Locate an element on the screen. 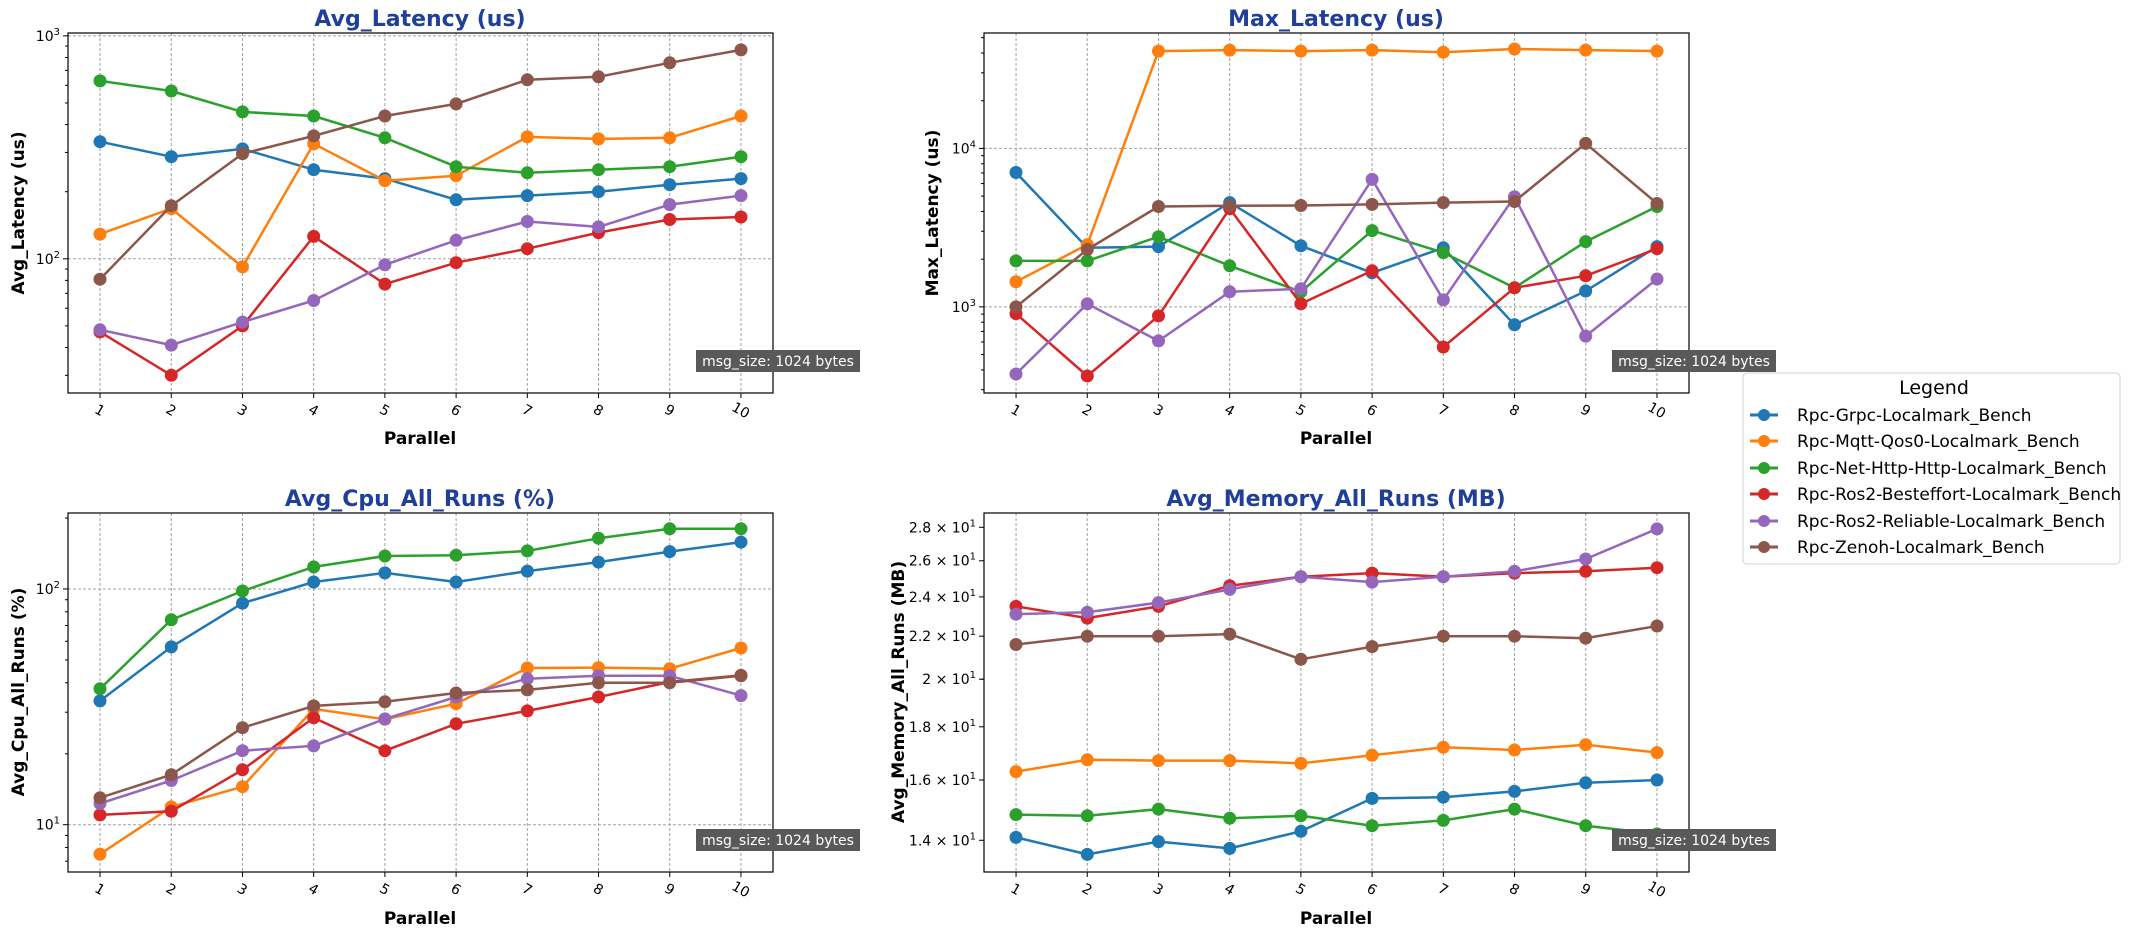 Image resolution: width=2130 pixels, height=936 pixels. chart-title: Avg_Cpu_All_Runs (%) is located at coordinates (420, 499).